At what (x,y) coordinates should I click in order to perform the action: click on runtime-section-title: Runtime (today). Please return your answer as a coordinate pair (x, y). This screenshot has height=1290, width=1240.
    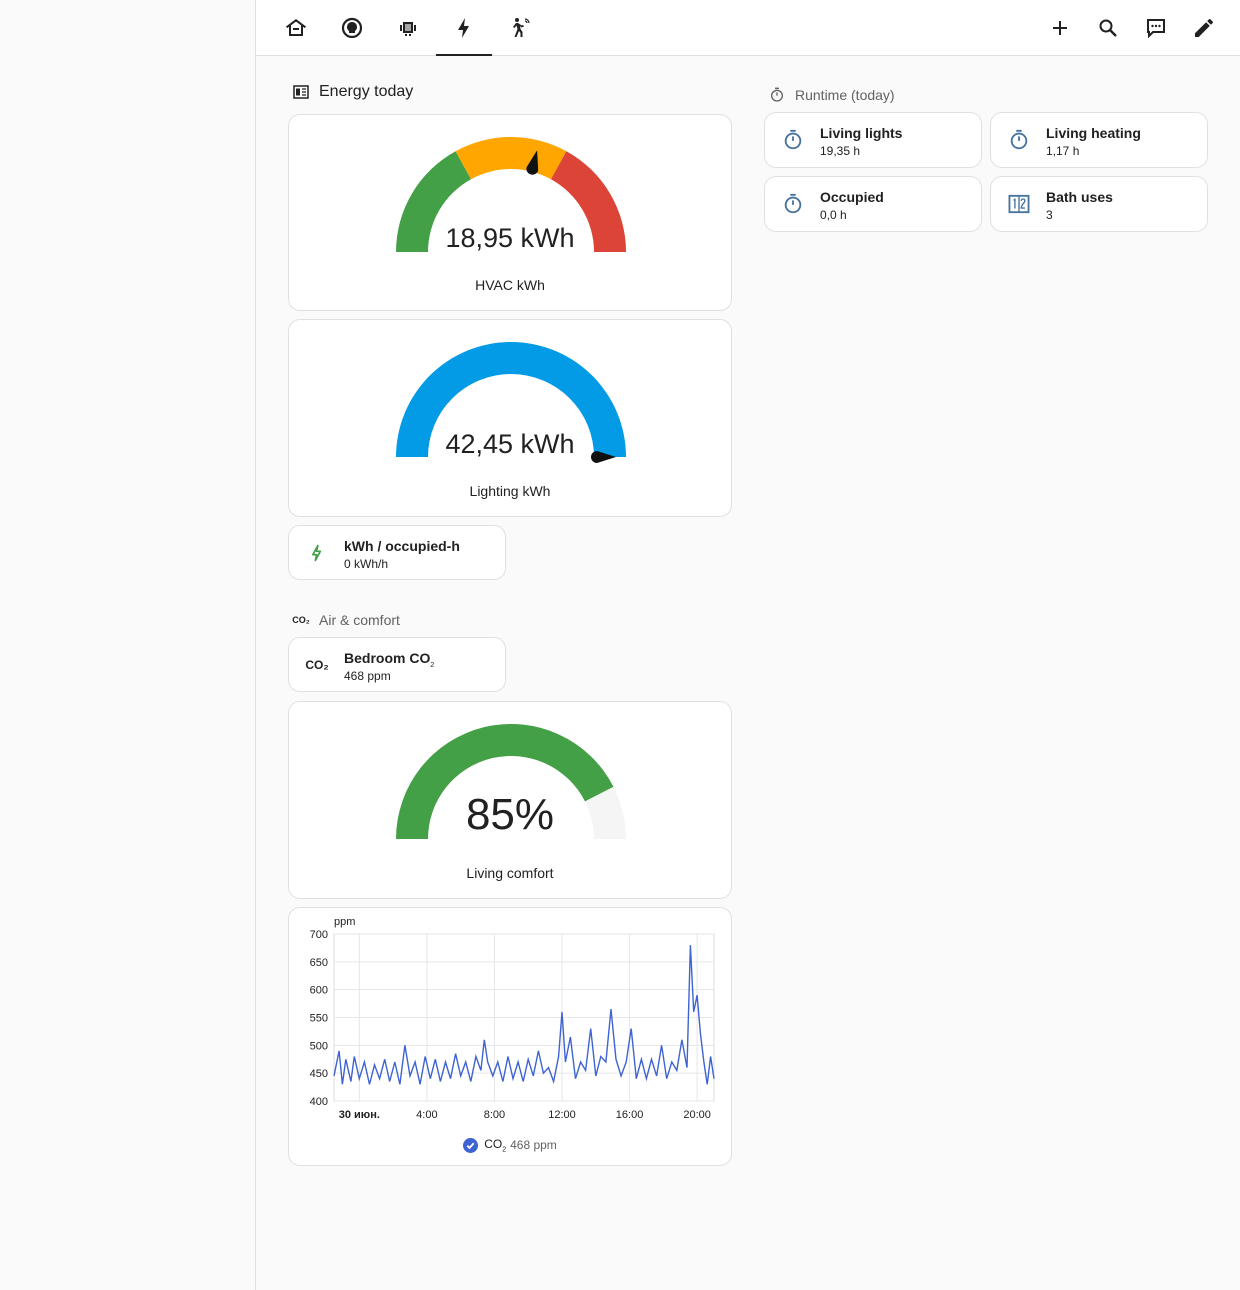
    Looking at the image, I should click on (831, 95).